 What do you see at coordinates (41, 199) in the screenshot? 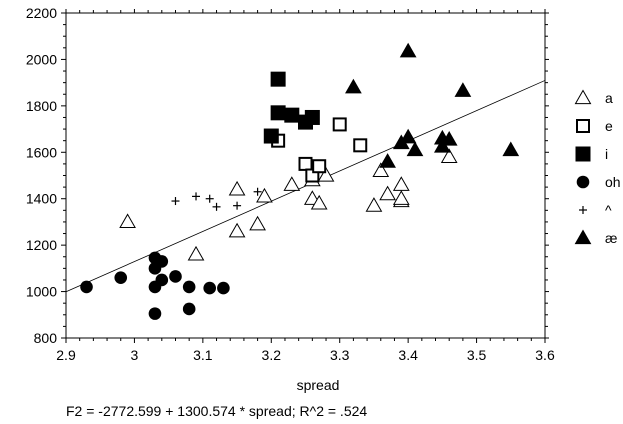
I see `y-tick-label: 1400` at bounding box center [41, 199].